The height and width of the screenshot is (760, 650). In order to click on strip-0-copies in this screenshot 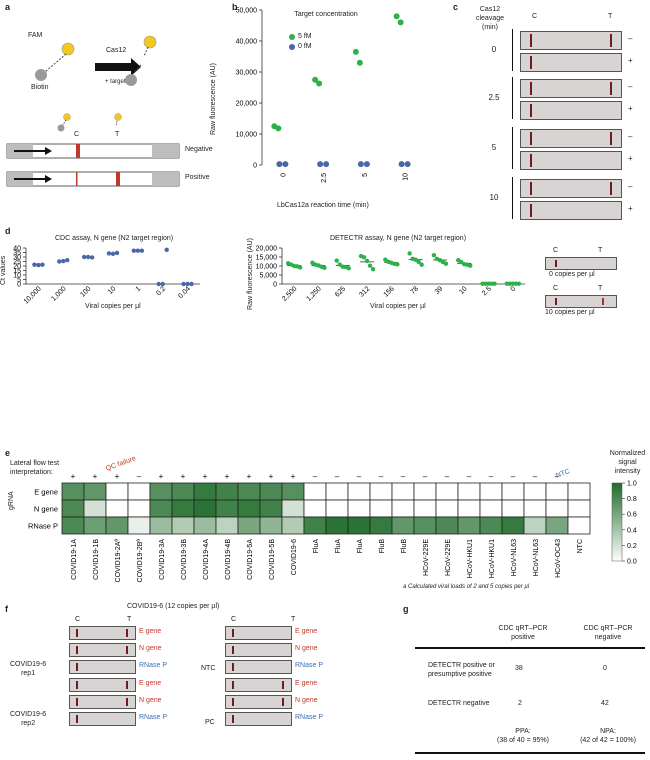, I will do `click(581, 263)`.